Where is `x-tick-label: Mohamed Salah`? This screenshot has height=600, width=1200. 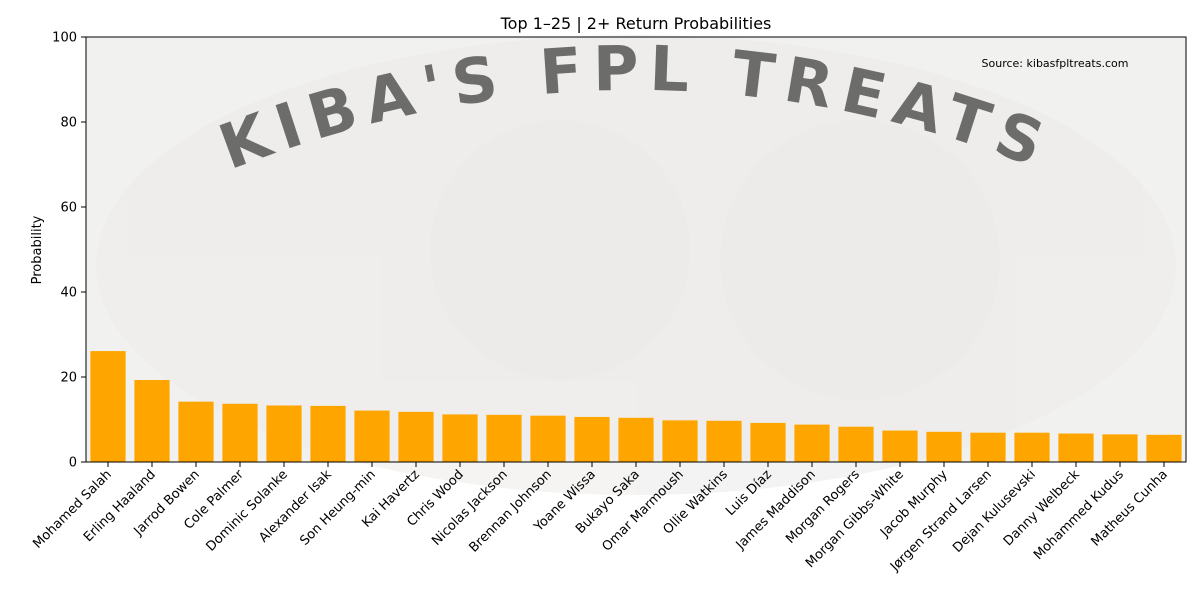 x-tick-label: Mohamed Salah is located at coordinates (72, 509).